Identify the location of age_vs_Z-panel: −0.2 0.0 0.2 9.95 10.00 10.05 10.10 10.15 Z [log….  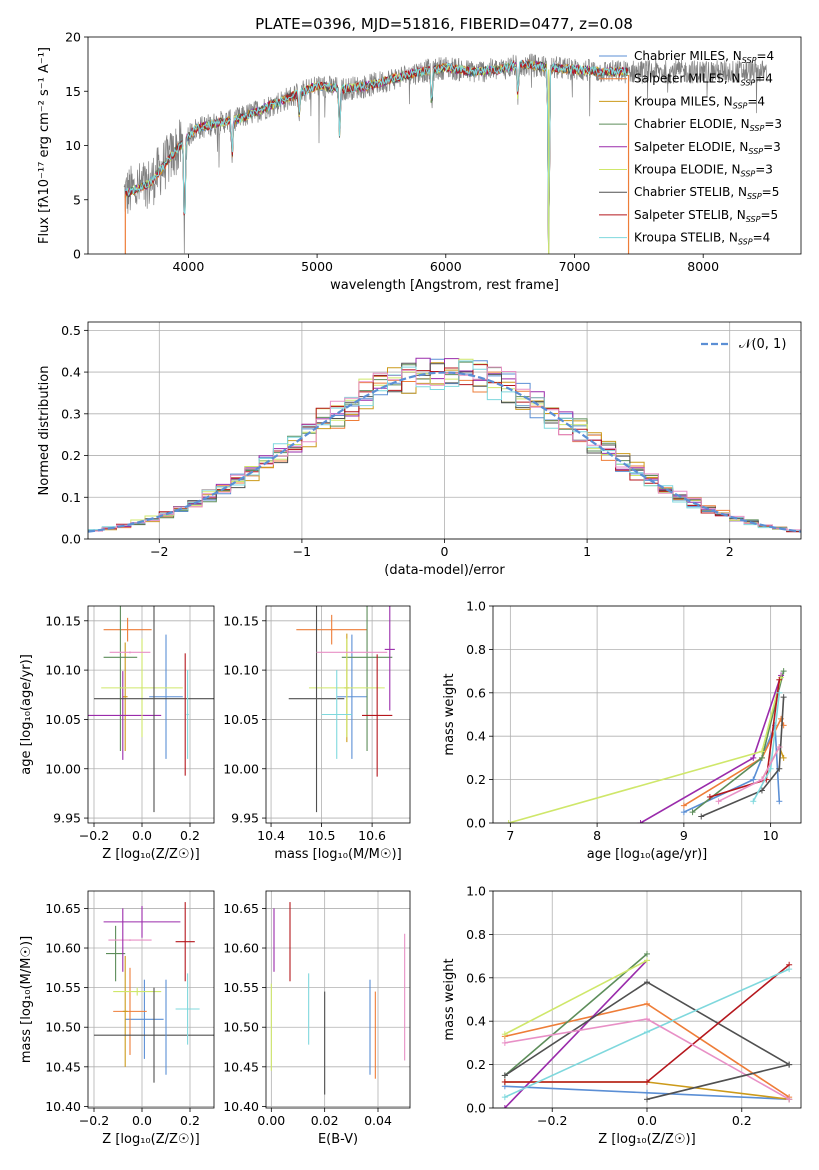
(117, 733).